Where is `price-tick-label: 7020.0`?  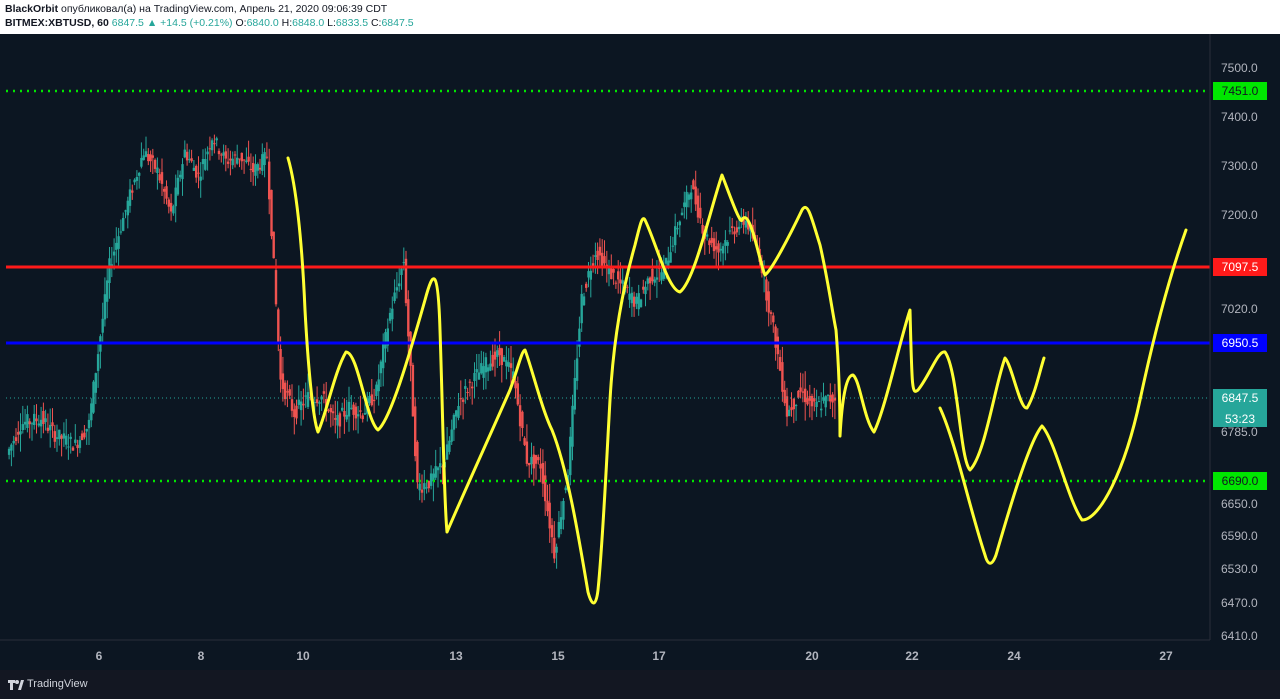 price-tick-label: 7020.0 is located at coordinates (1239, 309).